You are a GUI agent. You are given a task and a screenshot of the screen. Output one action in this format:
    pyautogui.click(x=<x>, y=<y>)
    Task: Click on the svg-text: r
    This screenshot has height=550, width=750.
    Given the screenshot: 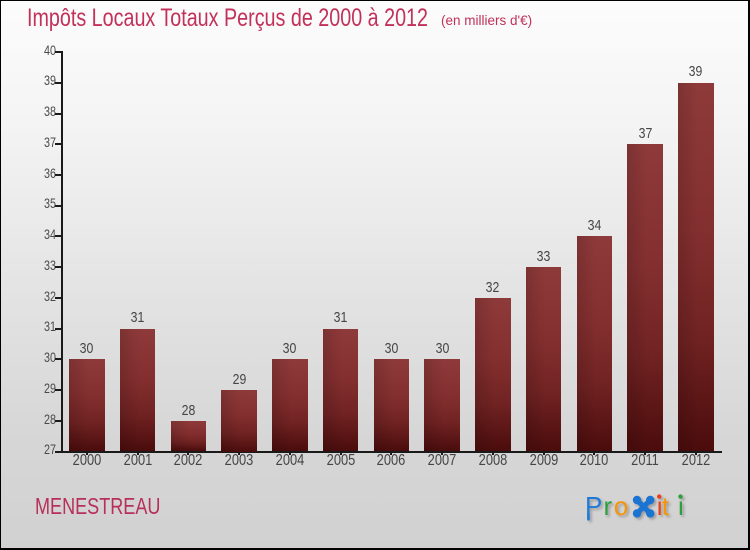 What is the action you would take?
    pyautogui.click(x=608, y=506)
    